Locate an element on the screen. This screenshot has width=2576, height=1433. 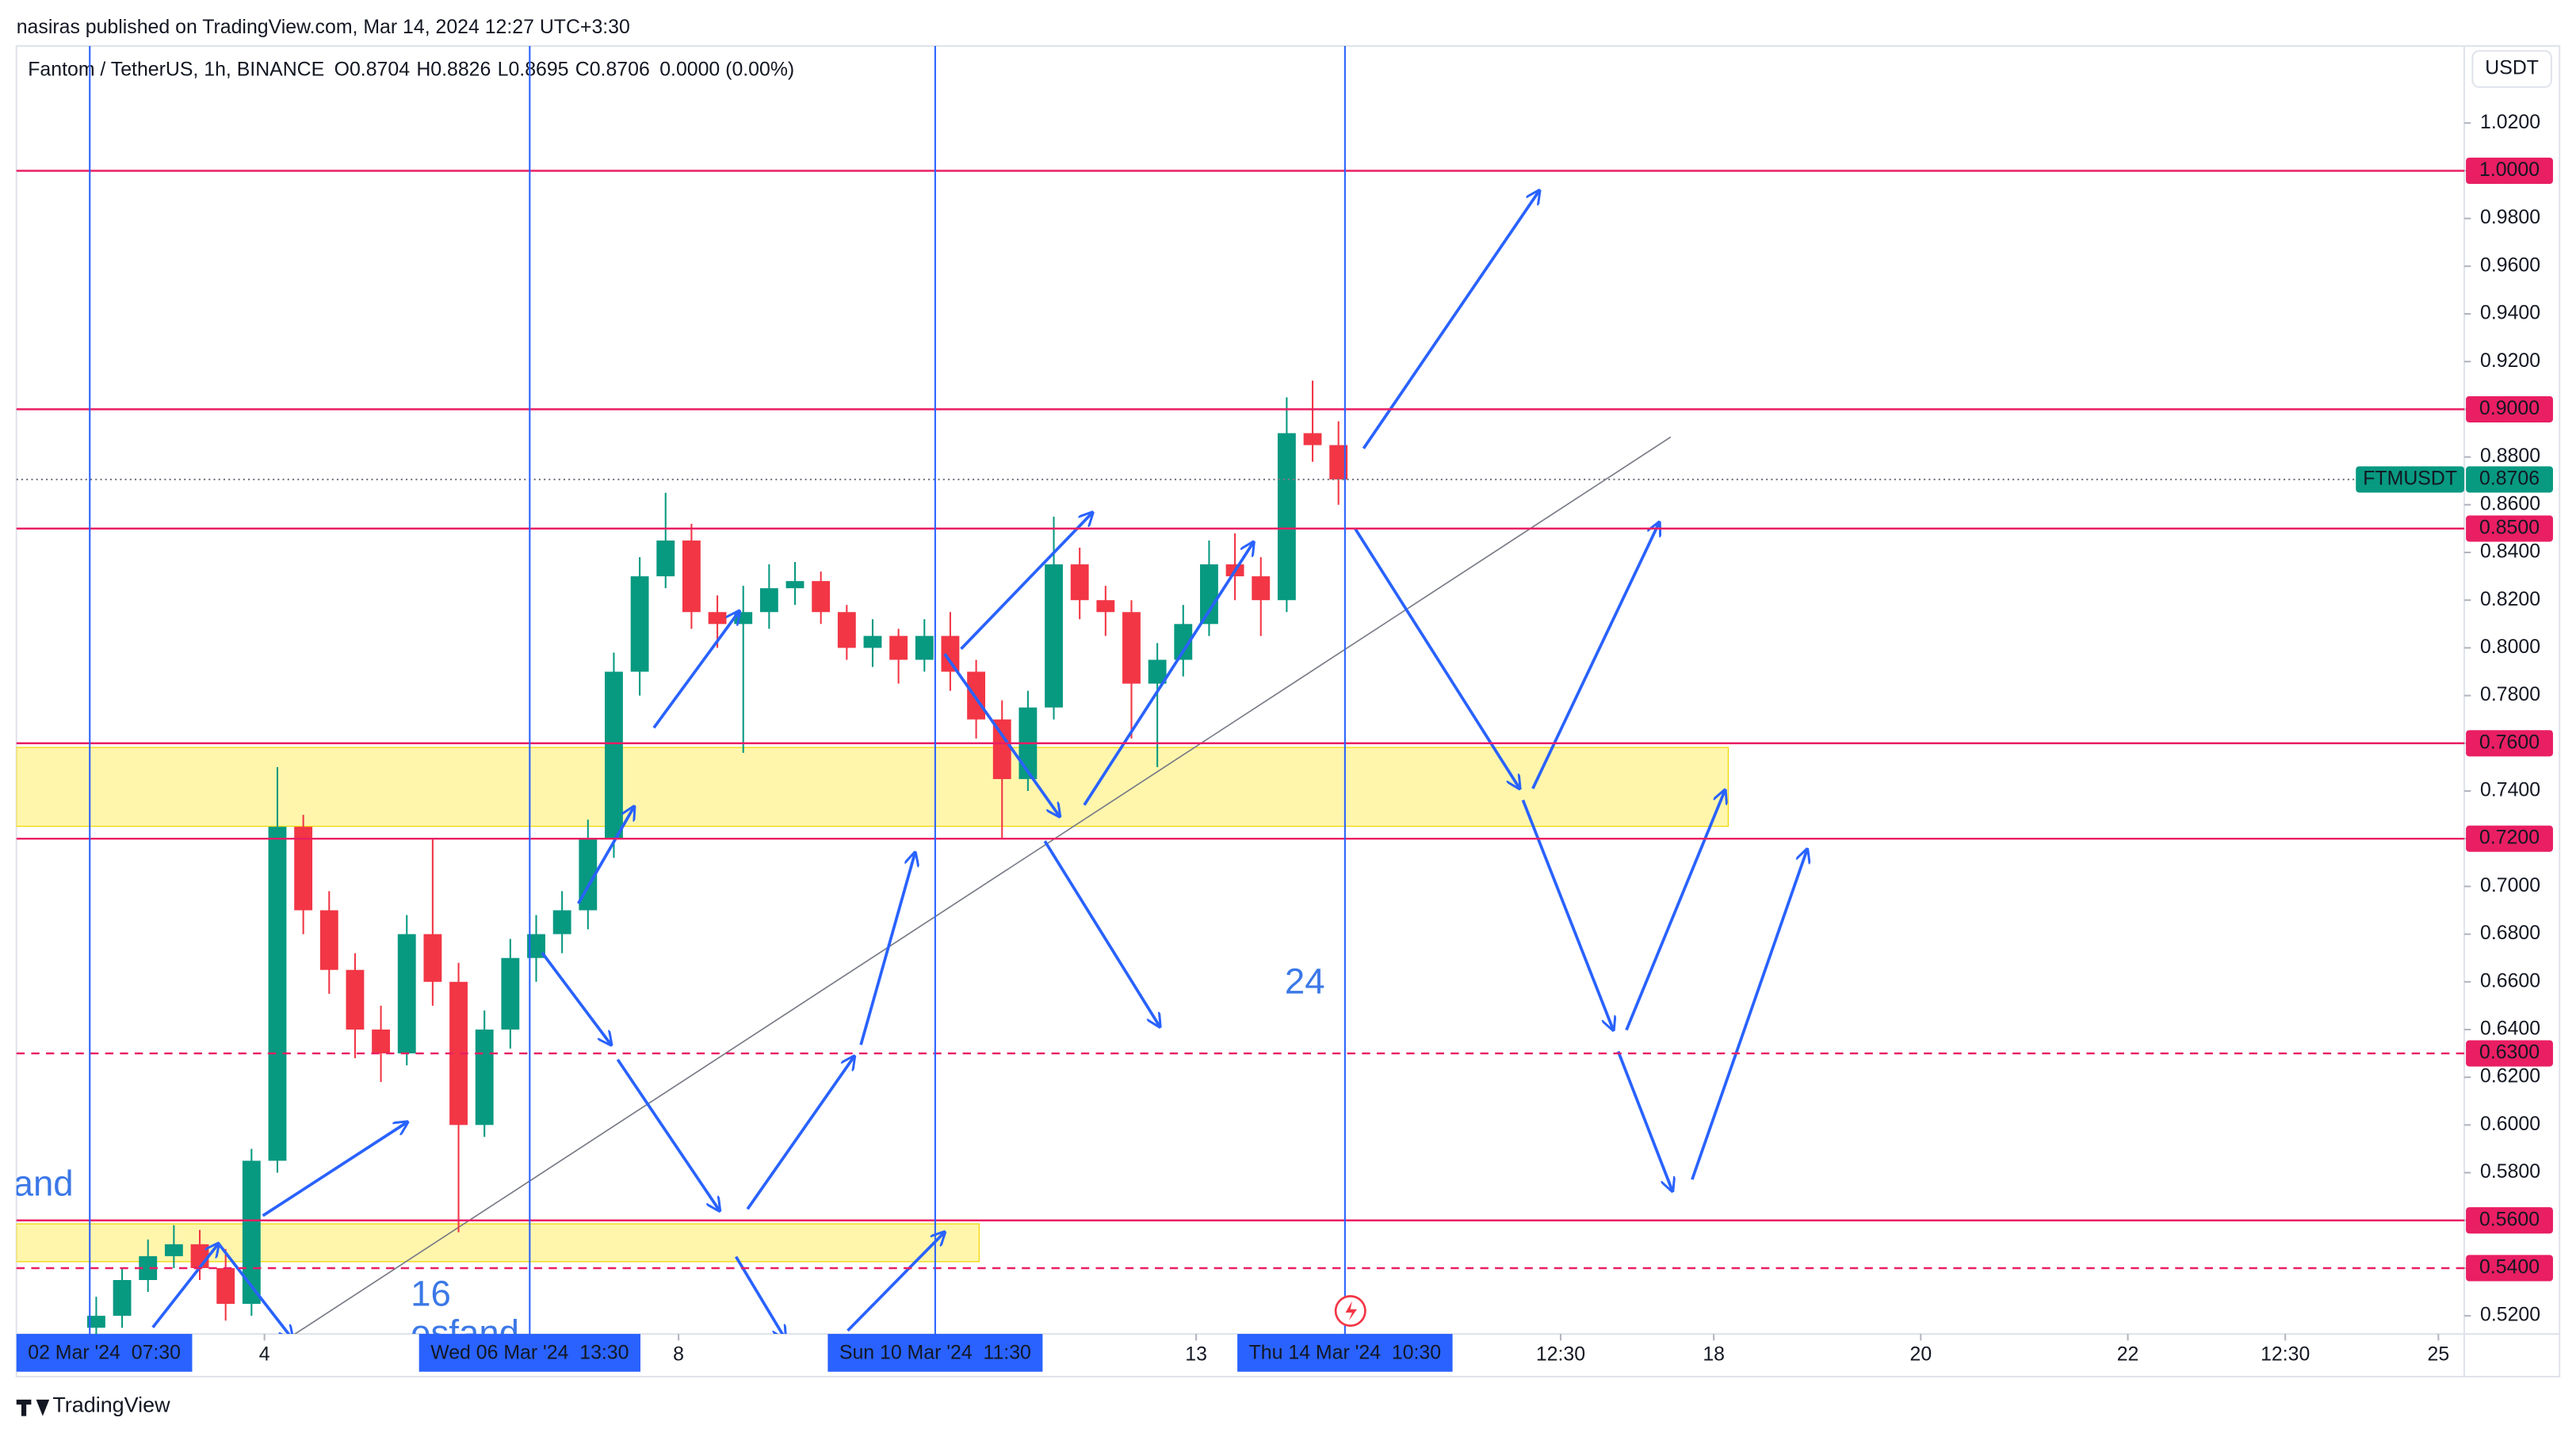
x-tick-label: 8 is located at coordinates (678, 1354).